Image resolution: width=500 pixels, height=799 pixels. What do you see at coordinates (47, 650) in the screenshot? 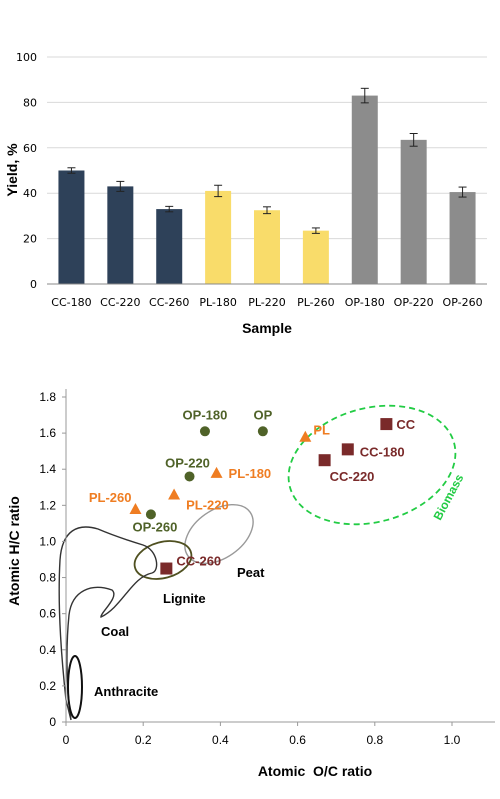
I see `y-tick-label: 0.4` at bounding box center [47, 650].